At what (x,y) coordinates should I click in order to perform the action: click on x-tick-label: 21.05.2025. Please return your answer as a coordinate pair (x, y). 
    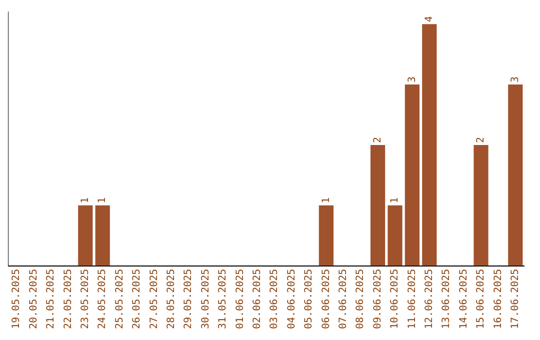
    Looking at the image, I should click on (51, 299).